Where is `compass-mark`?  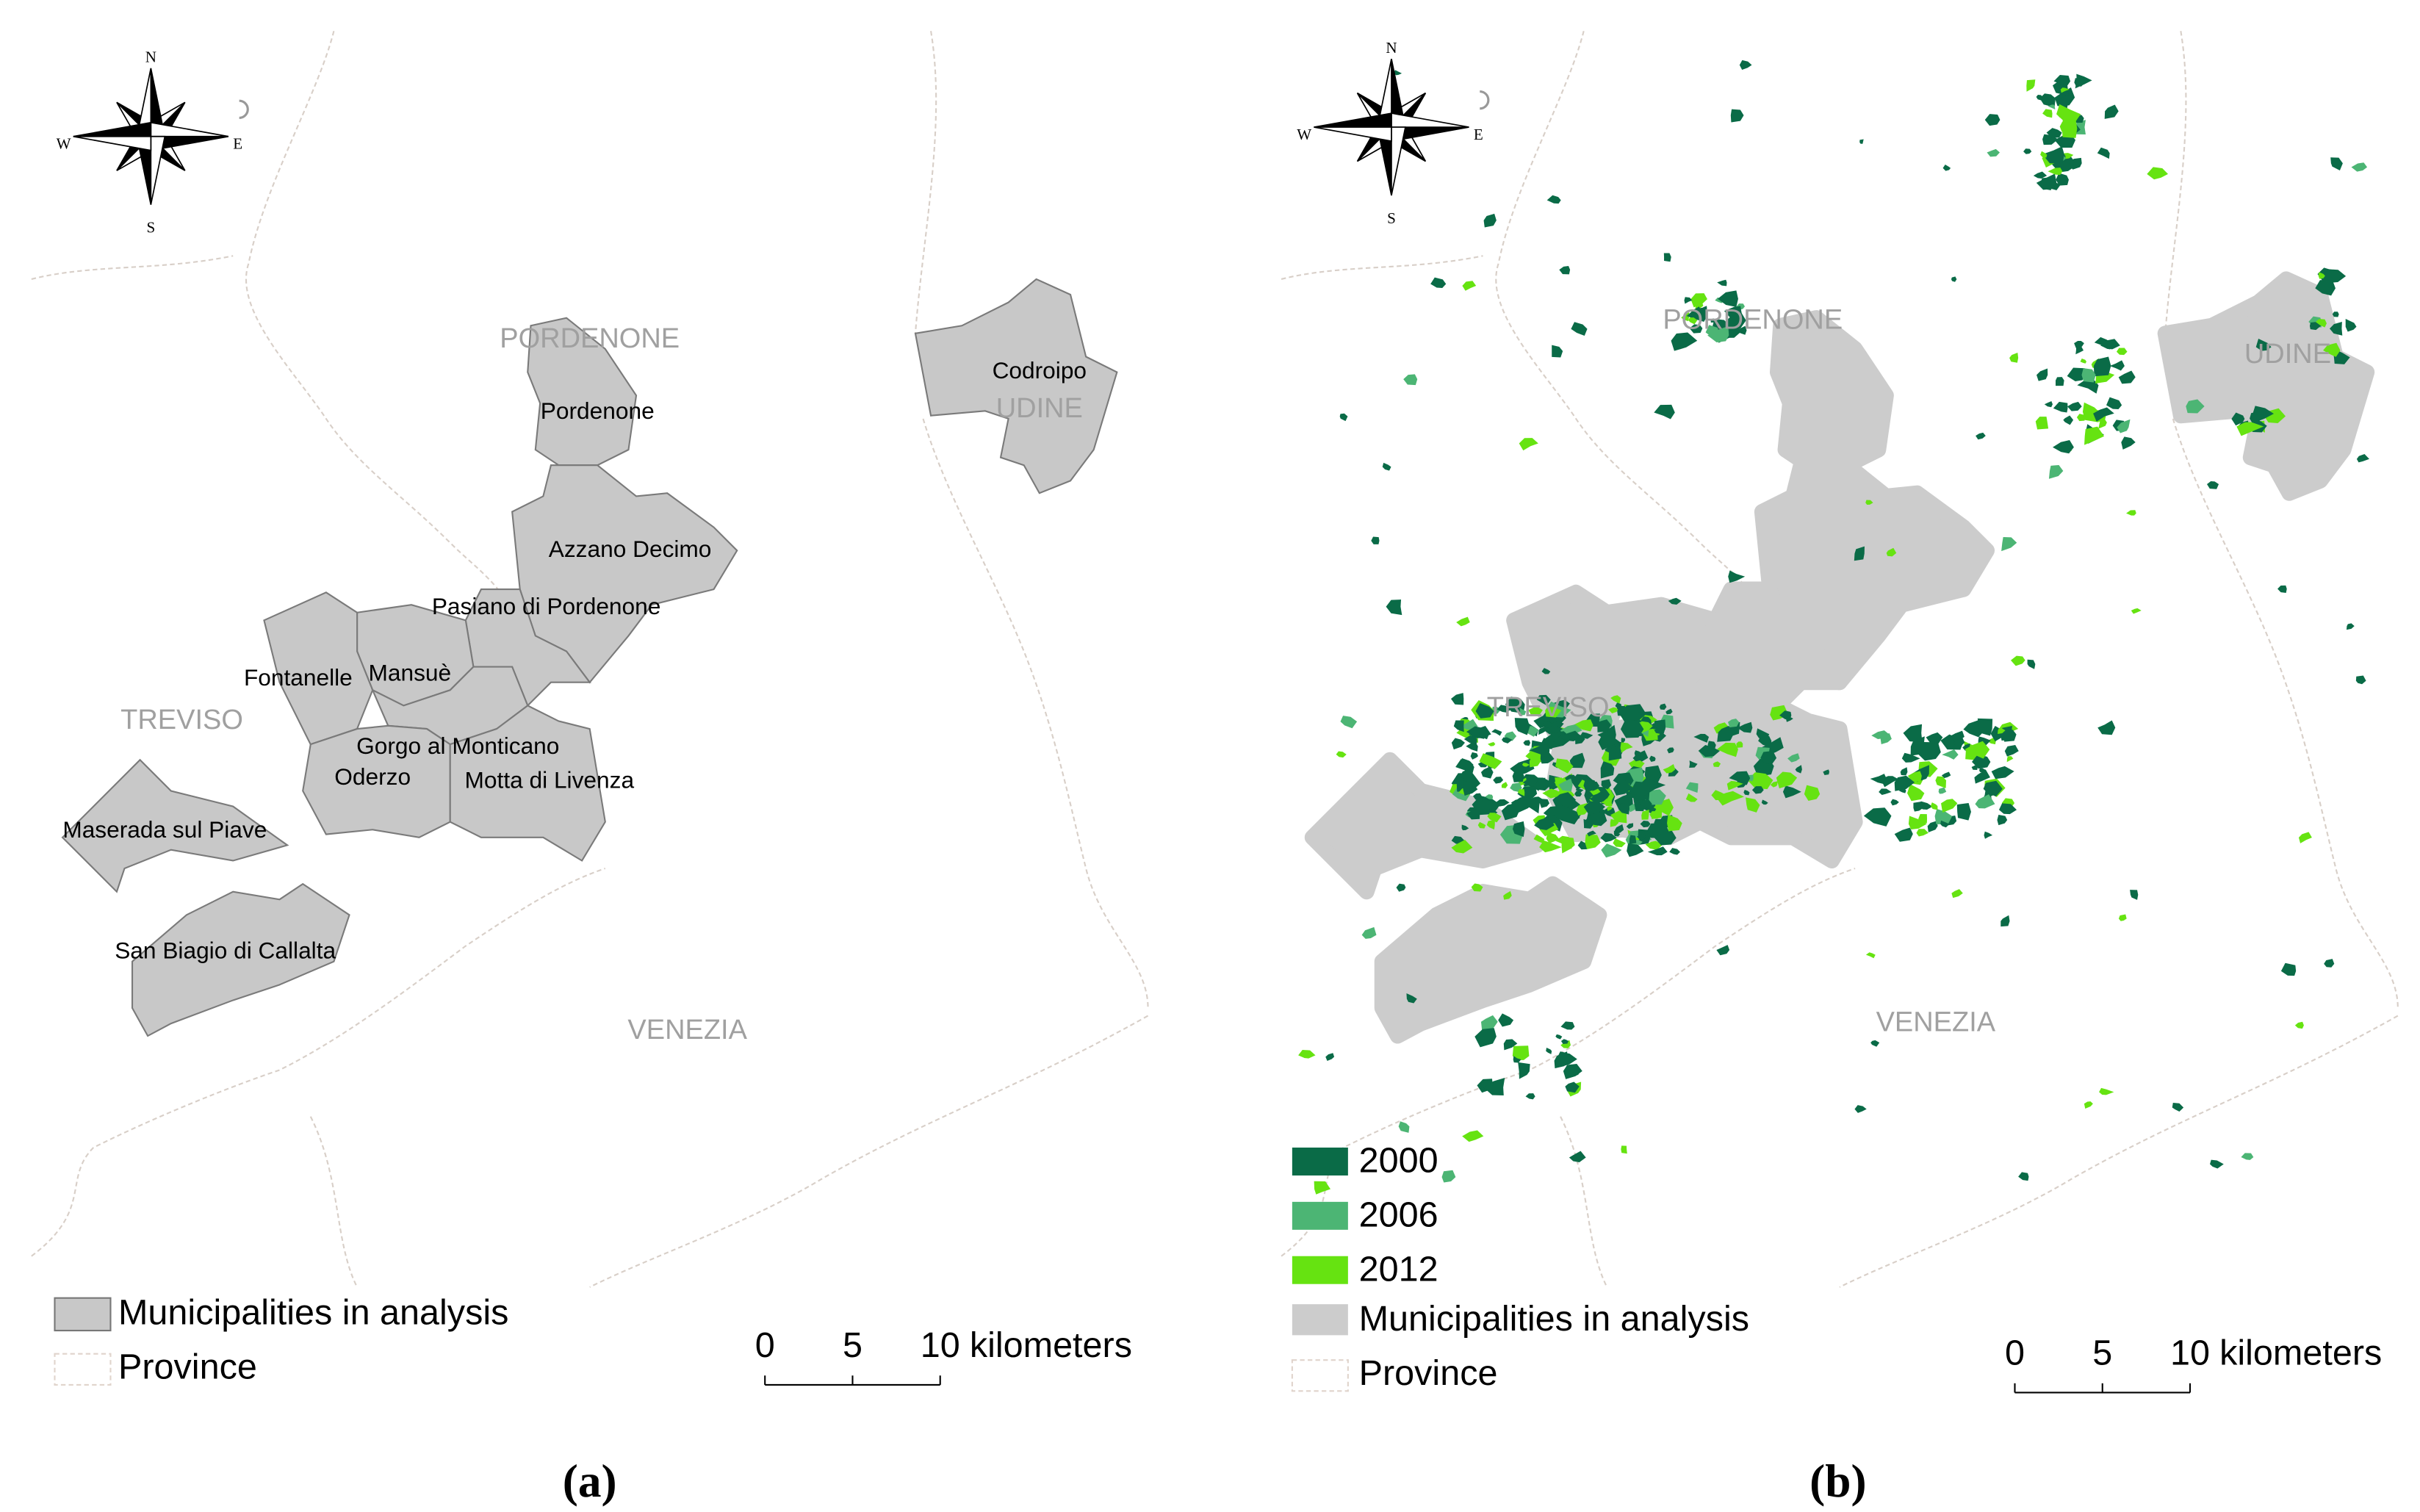 compass-mark is located at coordinates (244, 110).